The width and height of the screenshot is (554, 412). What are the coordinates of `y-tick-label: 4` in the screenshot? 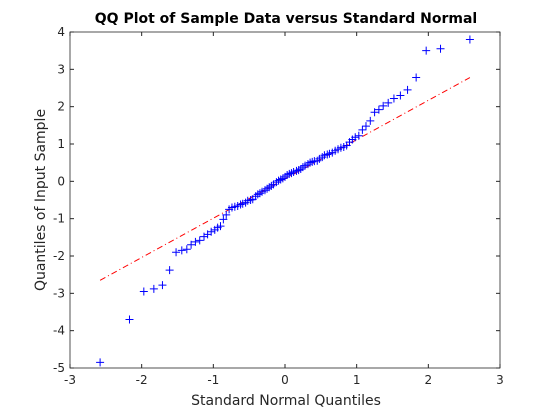 It's located at (61, 32).